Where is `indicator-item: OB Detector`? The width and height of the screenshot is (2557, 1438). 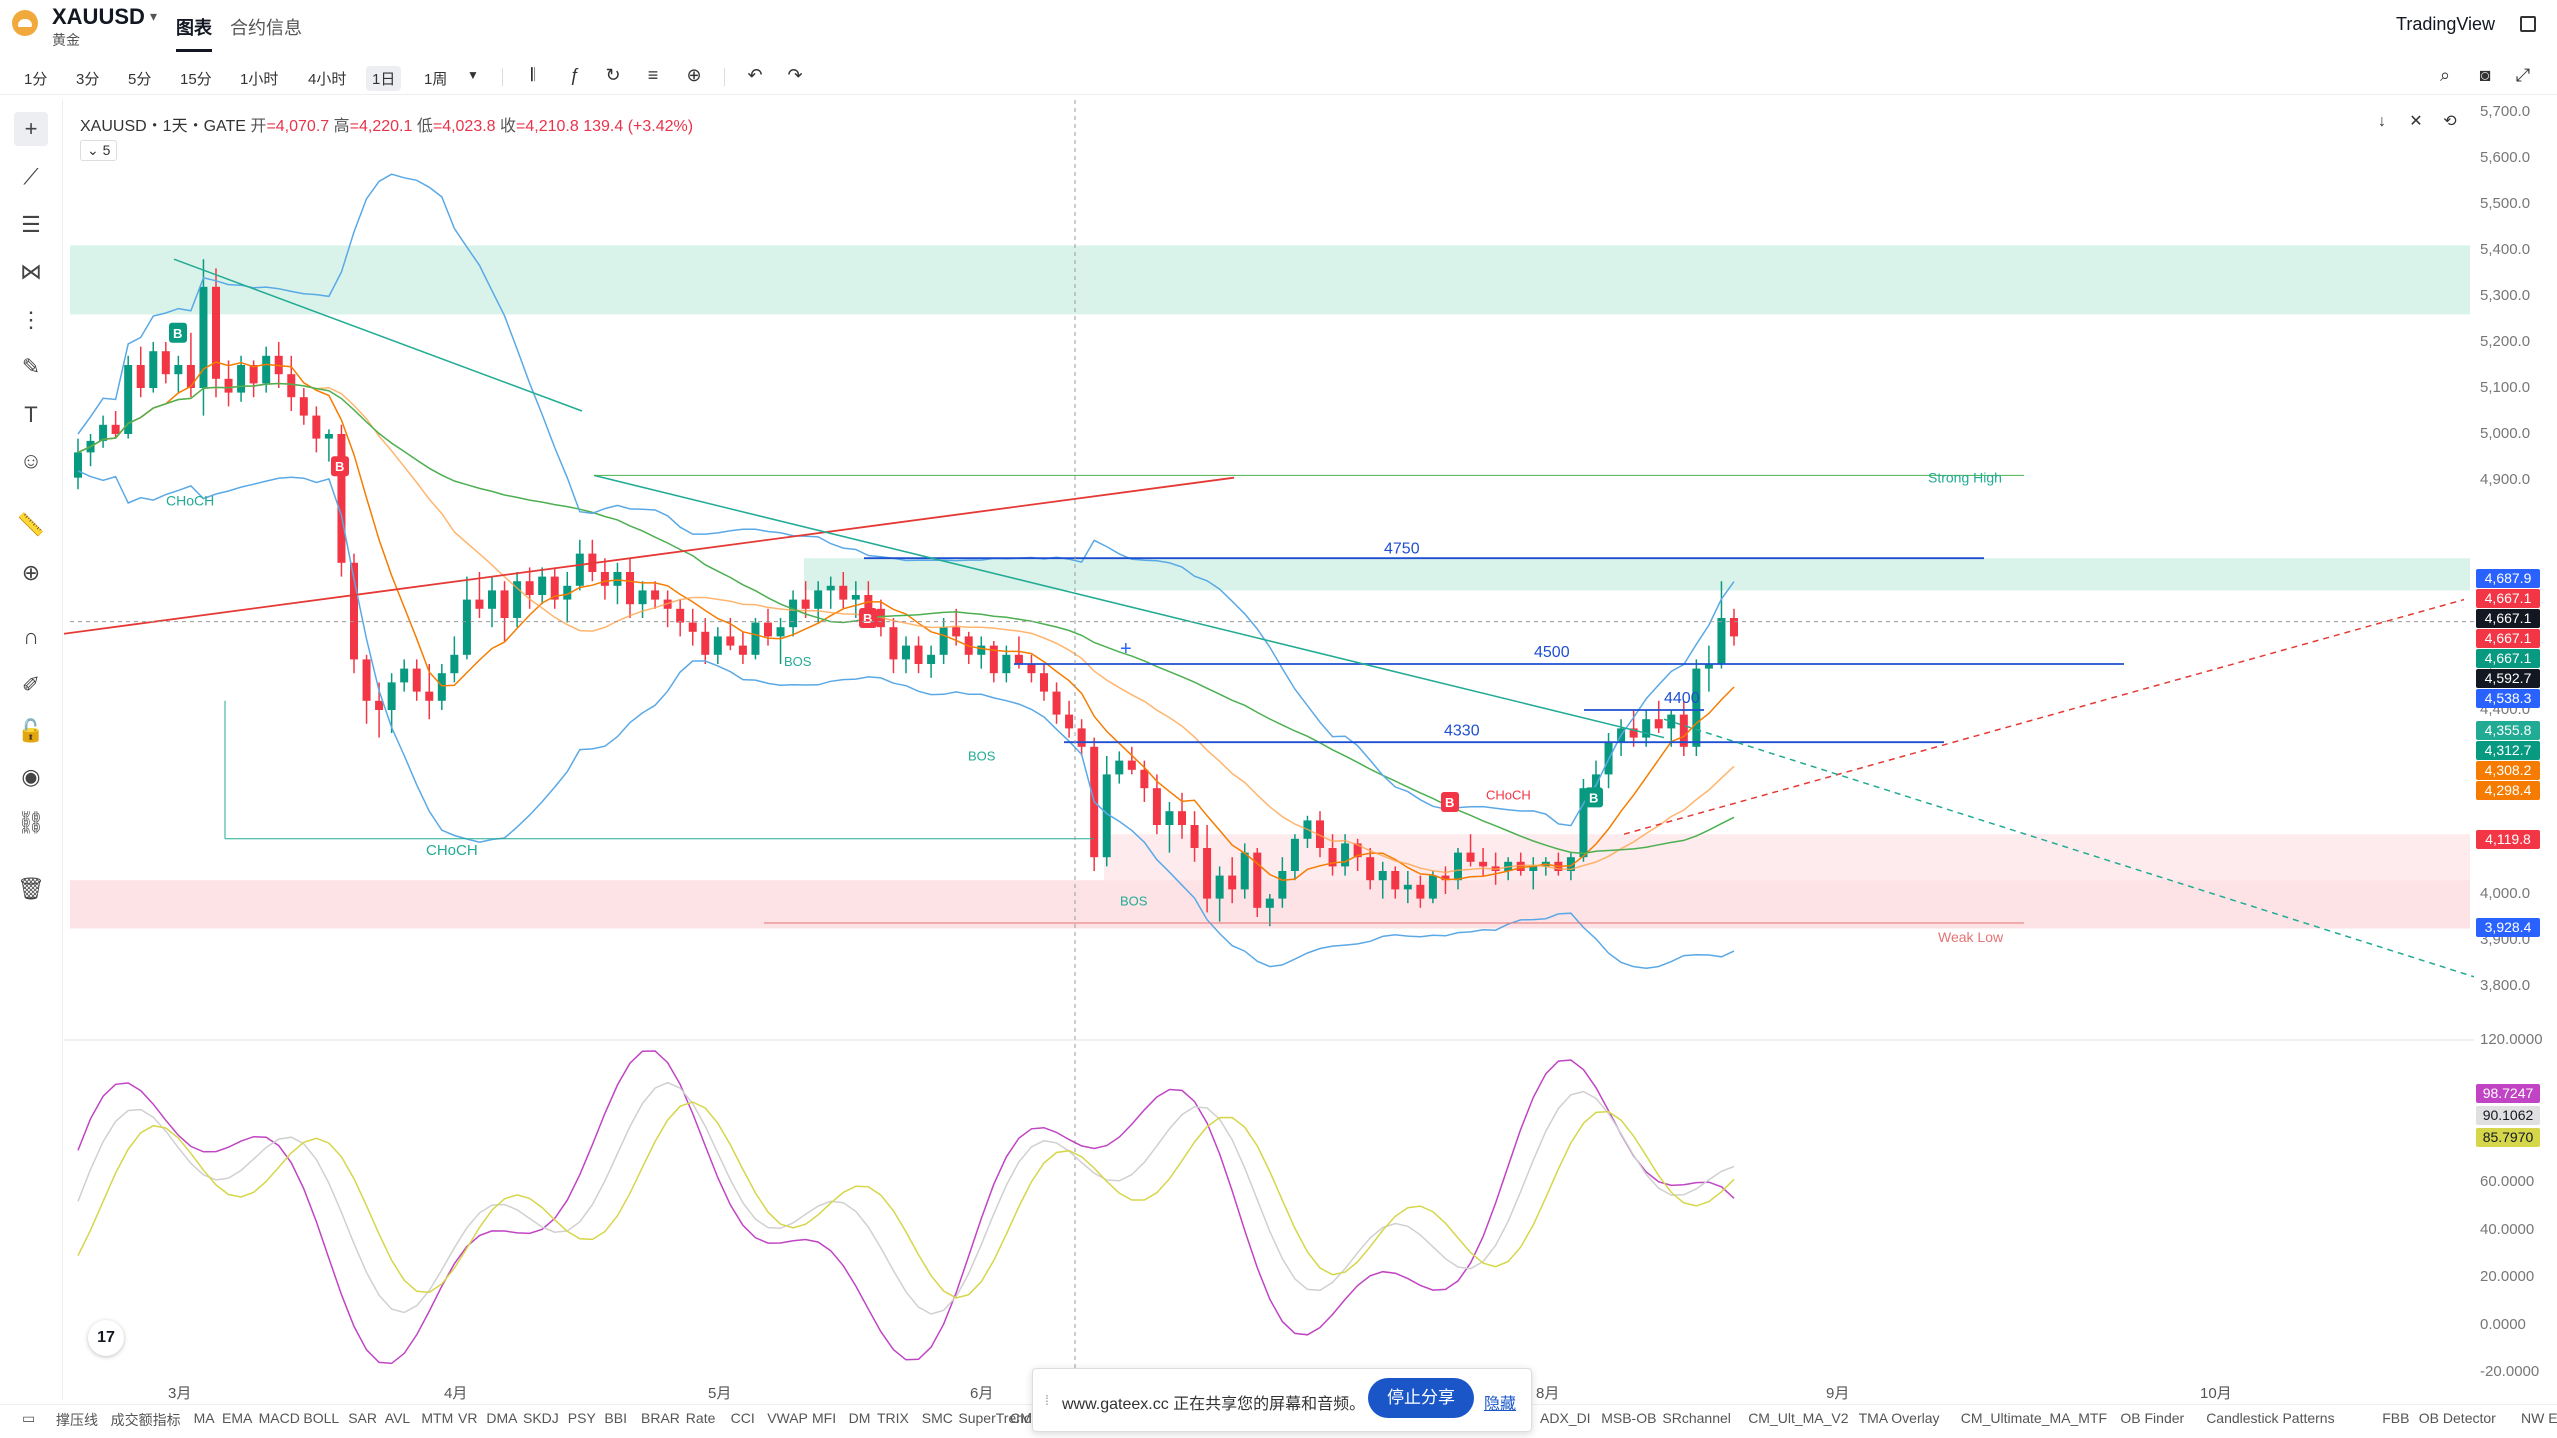 indicator-item: OB Detector is located at coordinates (2457, 1418).